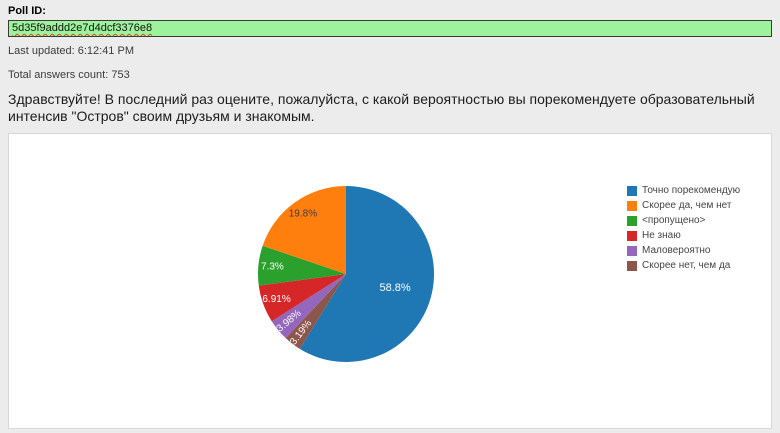 This screenshot has width=780, height=433. I want to click on legend-label: Скорее да, чем нет, so click(687, 205).